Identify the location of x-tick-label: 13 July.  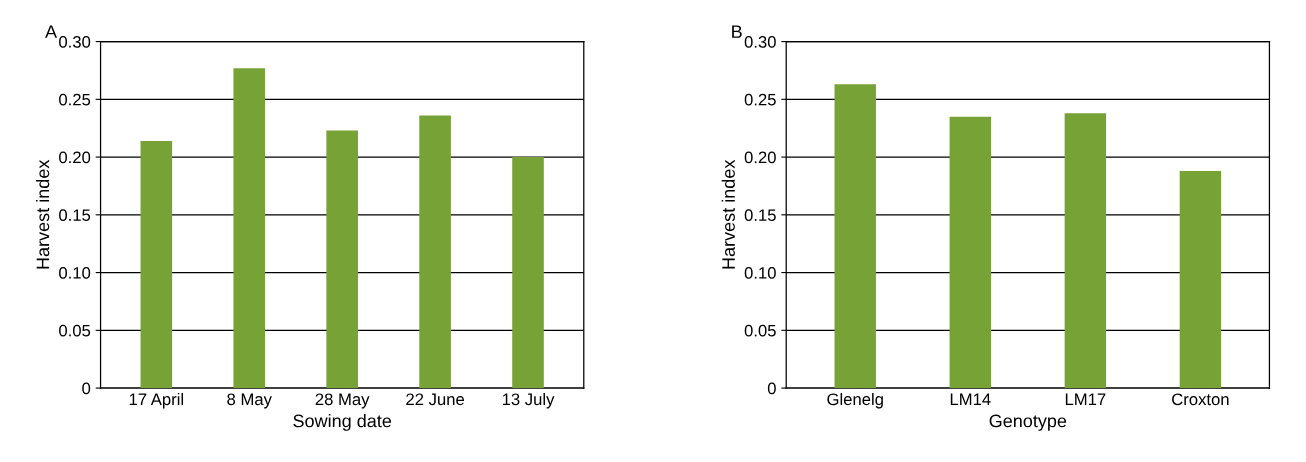
(528, 400).